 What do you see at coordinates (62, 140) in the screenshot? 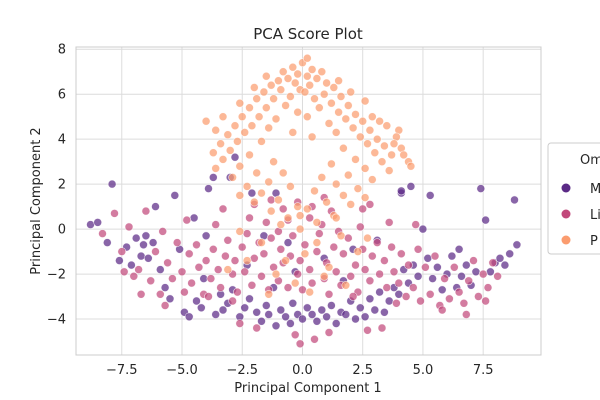
I see `y-tick-label: 4` at bounding box center [62, 140].